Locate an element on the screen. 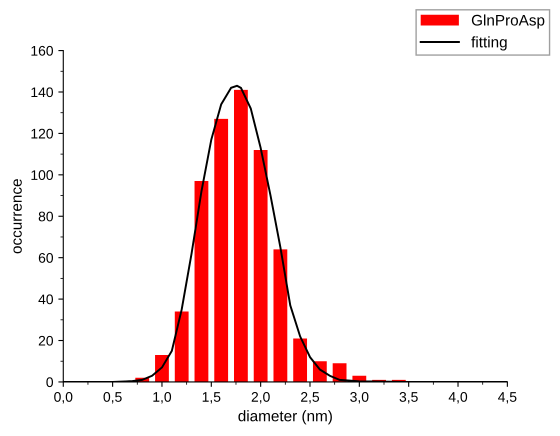 The image size is (560, 436). y-tick-label: 20 is located at coordinates (46, 341).